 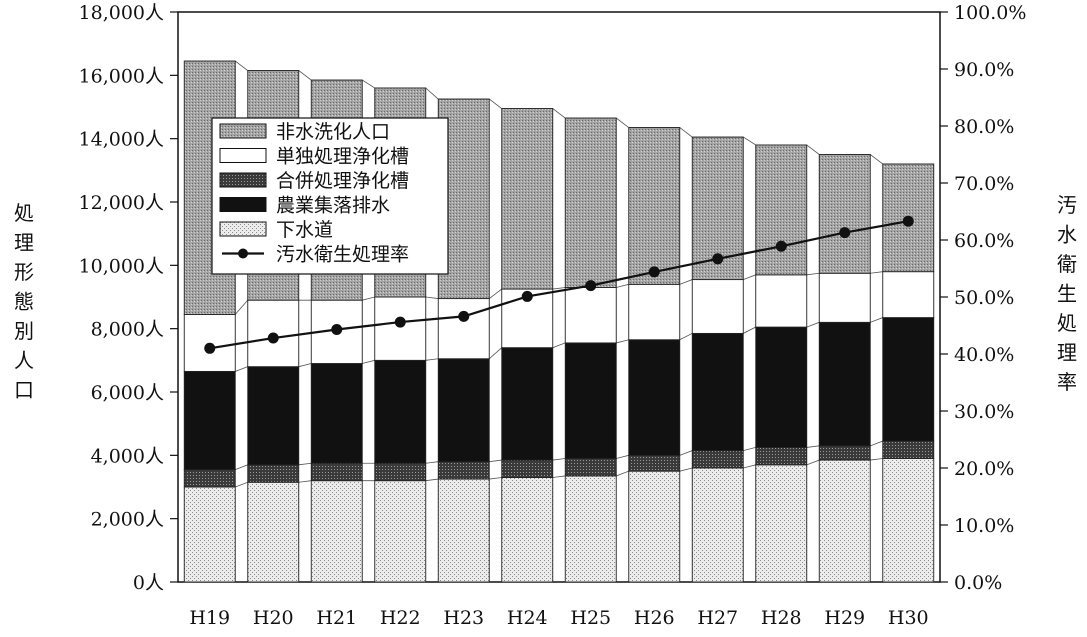 I want to click on axis-title-char: 生, so click(x=1067, y=294).